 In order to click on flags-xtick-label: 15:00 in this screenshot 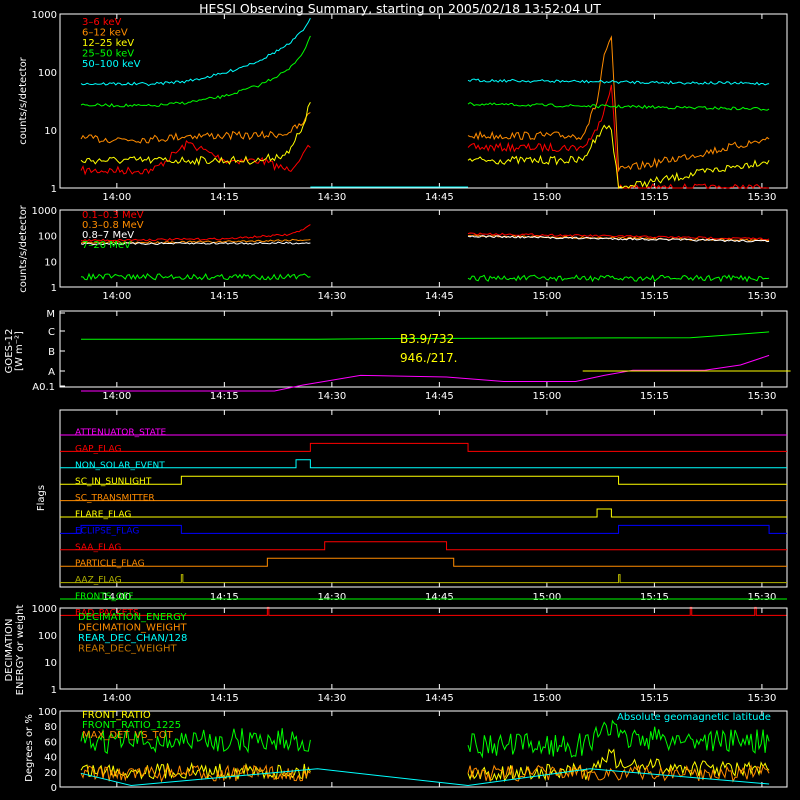, I will do `click(546, 597)`.